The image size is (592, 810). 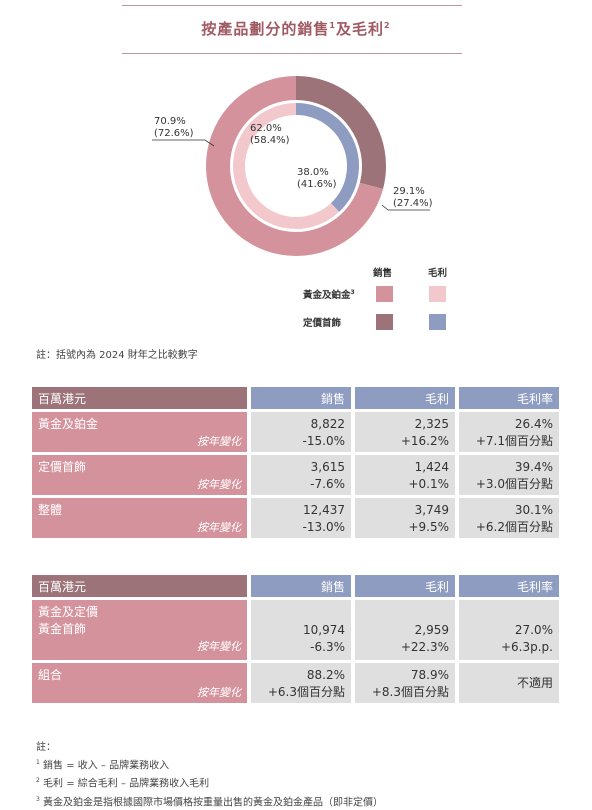 What do you see at coordinates (534, 682) in the screenshot?
I see `cell-value: 不適用` at bounding box center [534, 682].